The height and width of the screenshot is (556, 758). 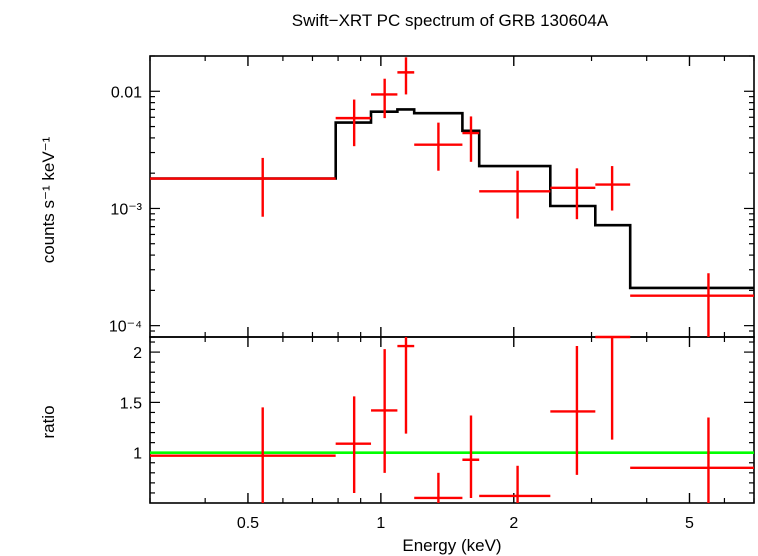 What do you see at coordinates (48, 421) in the screenshot?
I see `ratio-y-axis-label: ratio` at bounding box center [48, 421].